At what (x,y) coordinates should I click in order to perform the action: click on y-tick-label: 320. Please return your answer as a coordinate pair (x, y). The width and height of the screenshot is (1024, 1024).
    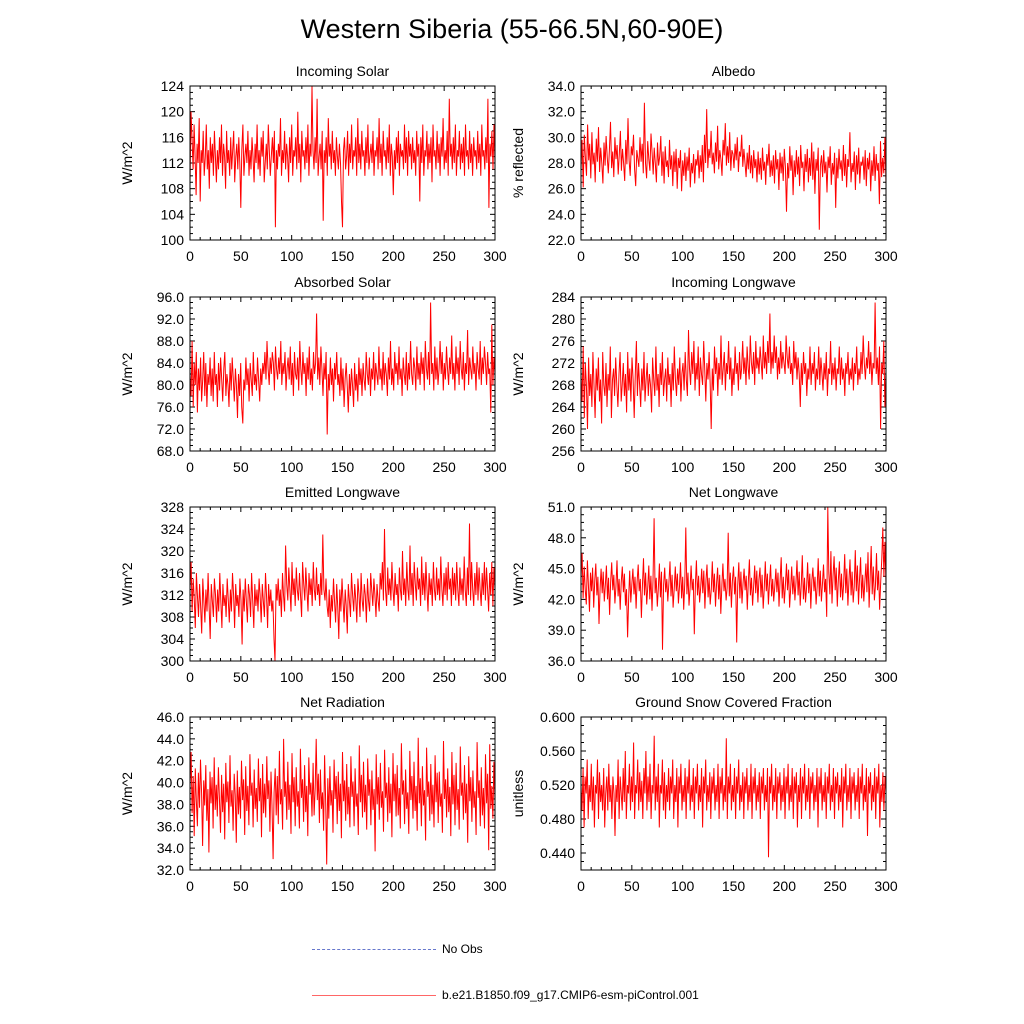
    Looking at the image, I should click on (173, 551).